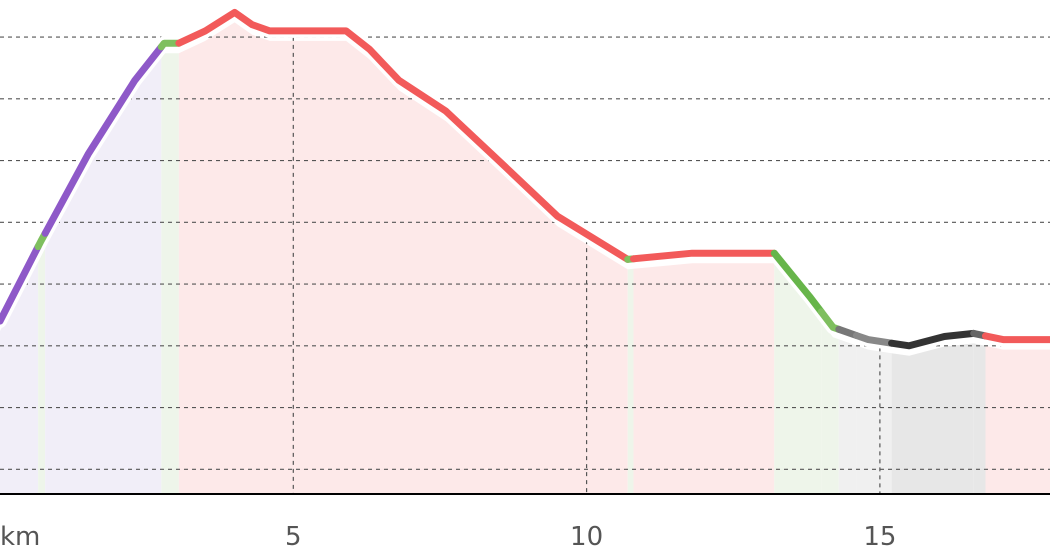  What do you see at coordinates (586, 537) in the screenshot?
I see `x-tick-label-10: 10` at bounding box center [586, 537].